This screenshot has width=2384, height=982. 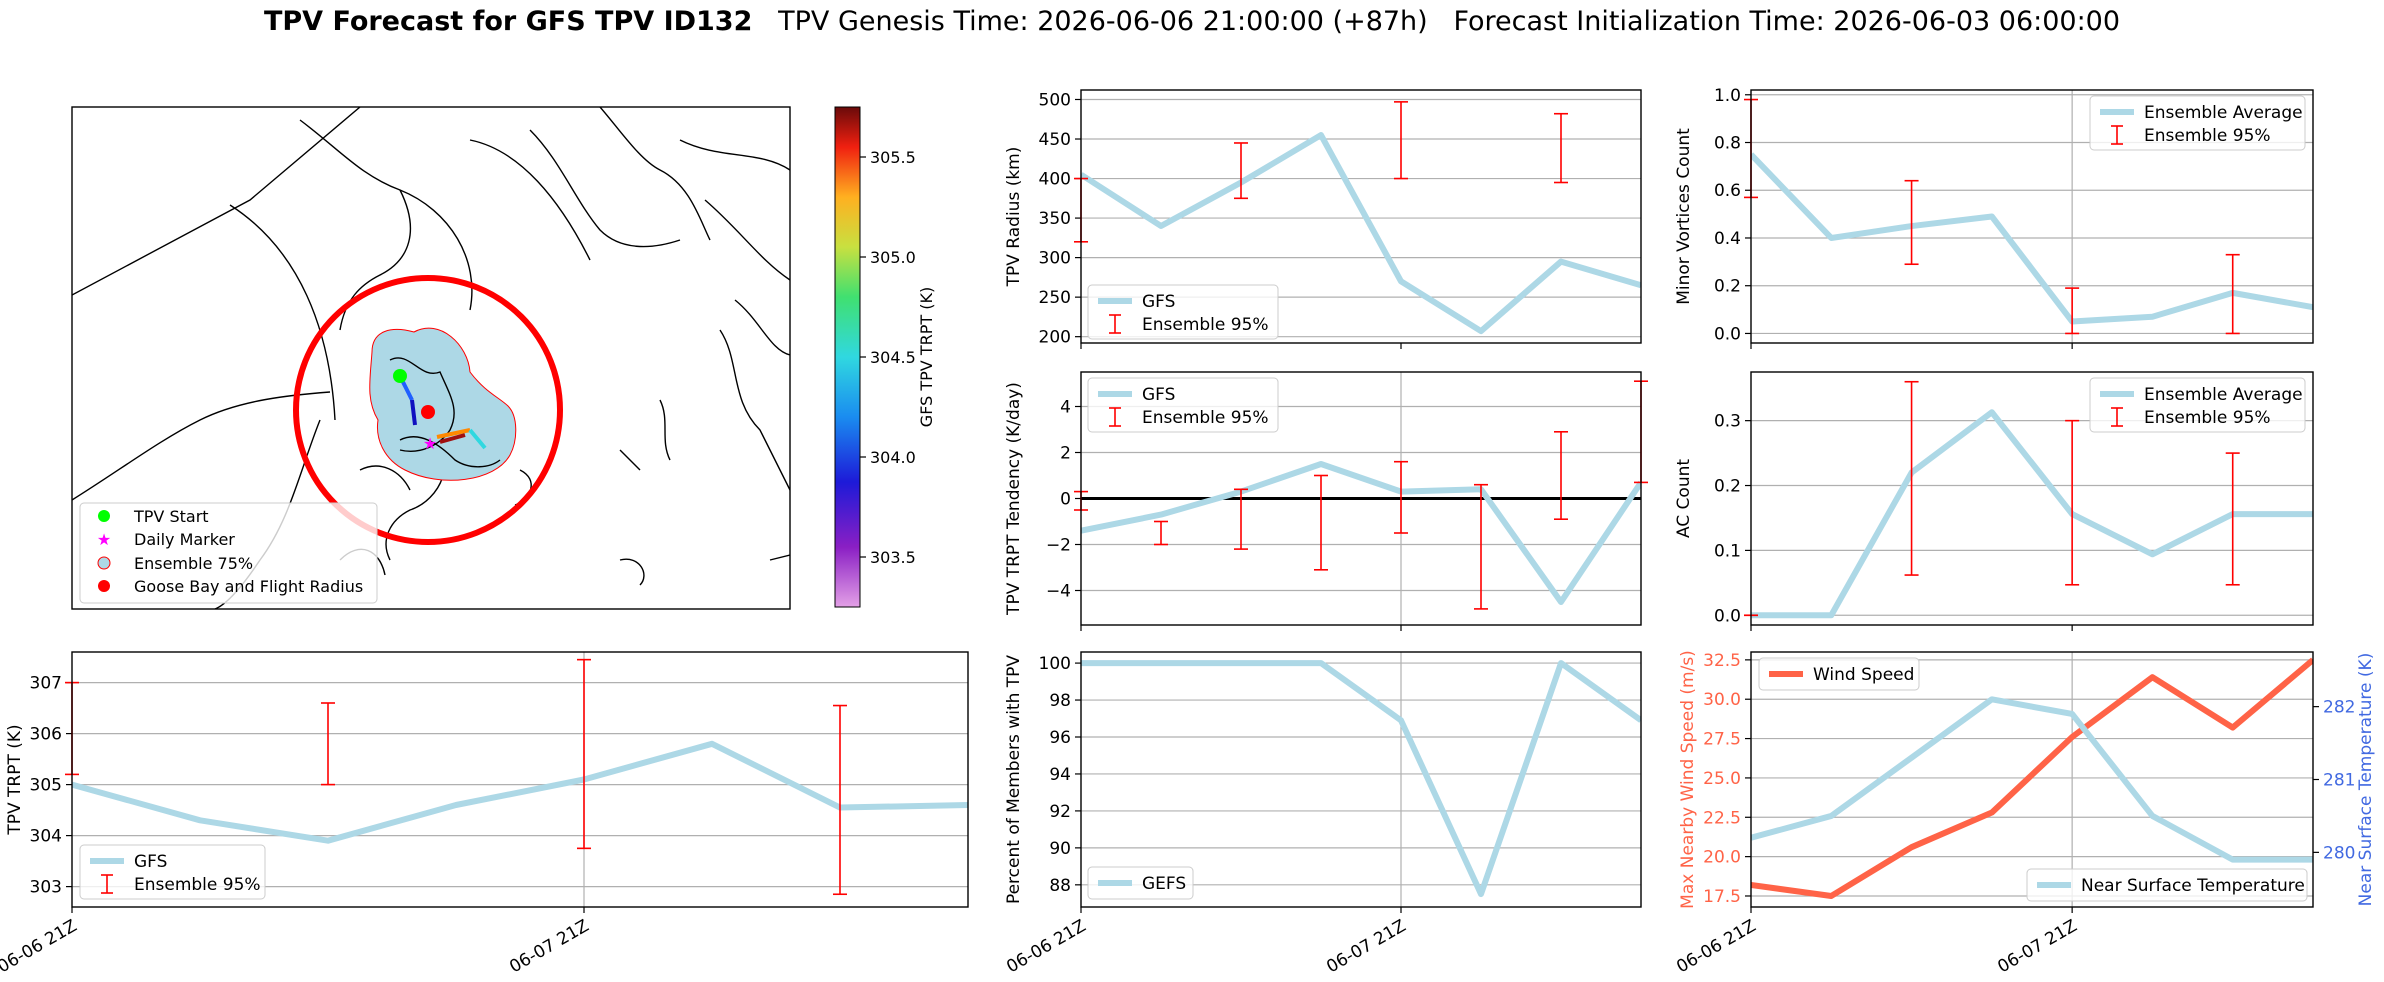 I want to click on y-tick-label: 100, so click(x=1055, y=664).